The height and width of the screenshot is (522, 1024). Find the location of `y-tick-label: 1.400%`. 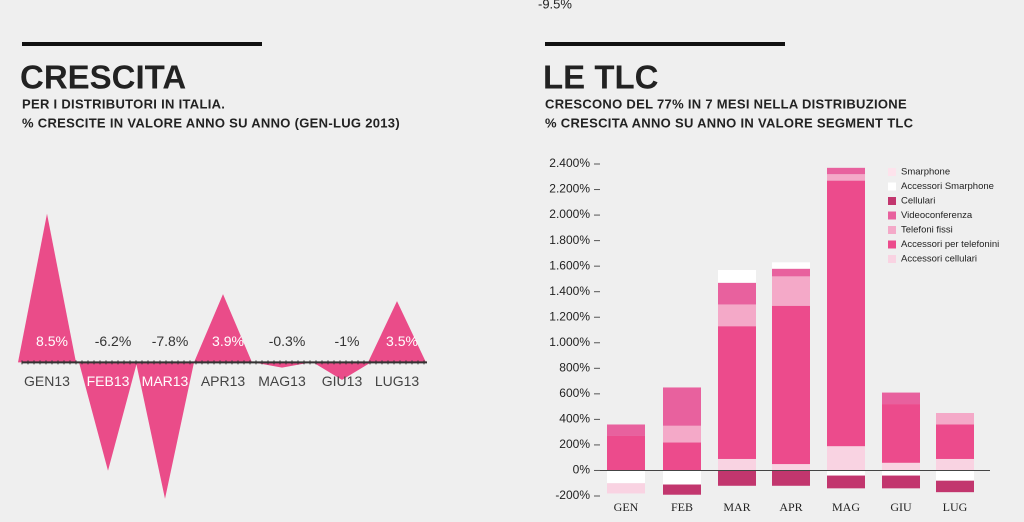

y-tick-label: 1.400% is located at coordinates (569, 291).